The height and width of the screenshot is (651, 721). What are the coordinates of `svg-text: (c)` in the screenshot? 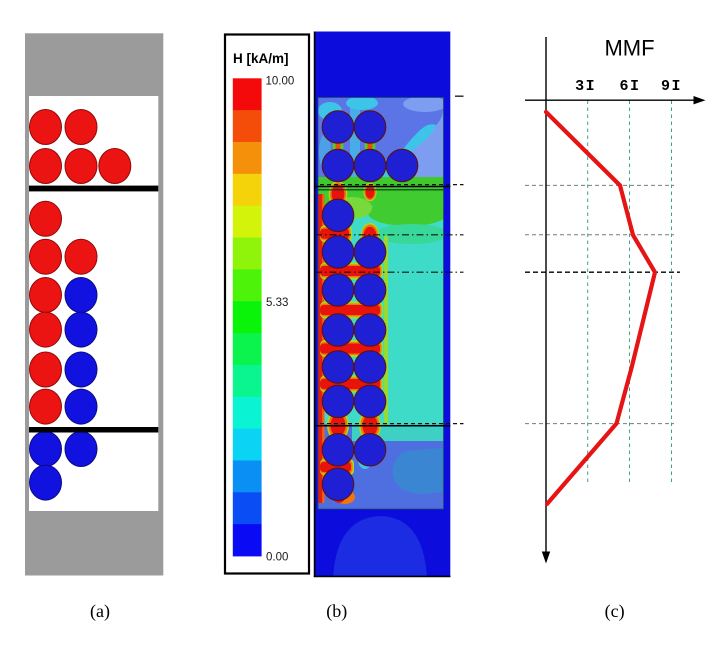 It's located at (615, 611).